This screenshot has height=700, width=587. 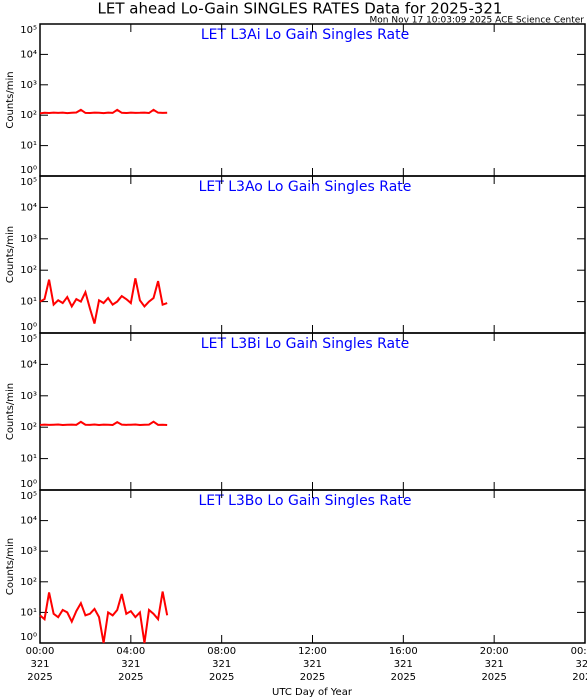 I want to click on x-tick-label: 16:00, so click(x=403, y=651).